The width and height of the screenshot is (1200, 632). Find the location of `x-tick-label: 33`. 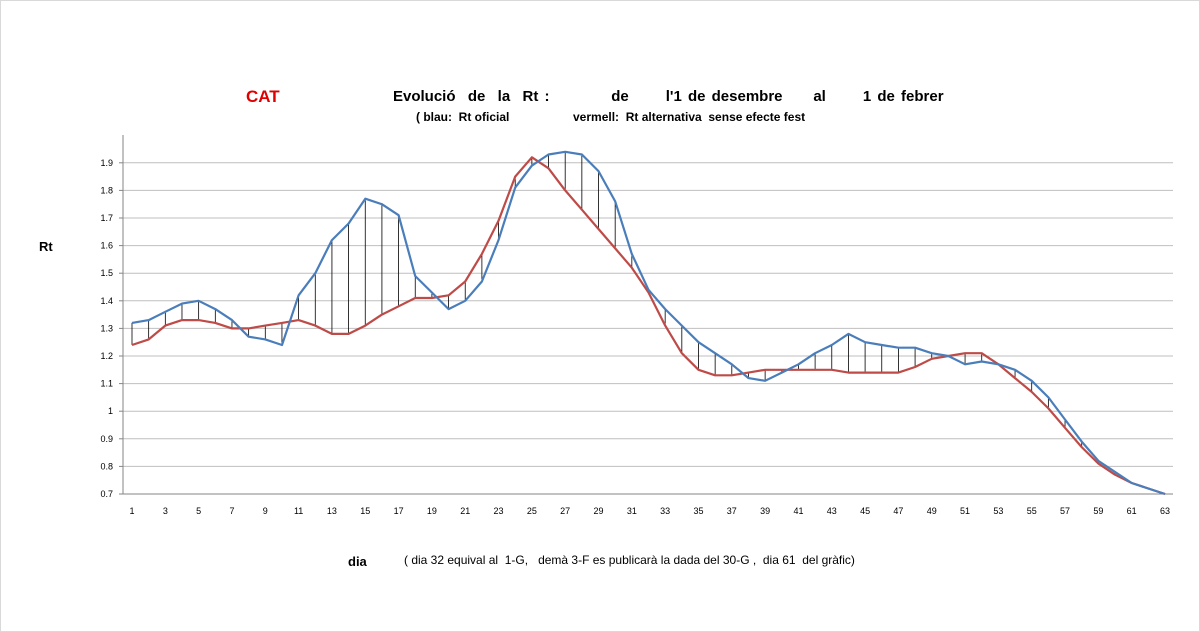

x-tick-label: 33 is located at coordinates (665, 511).